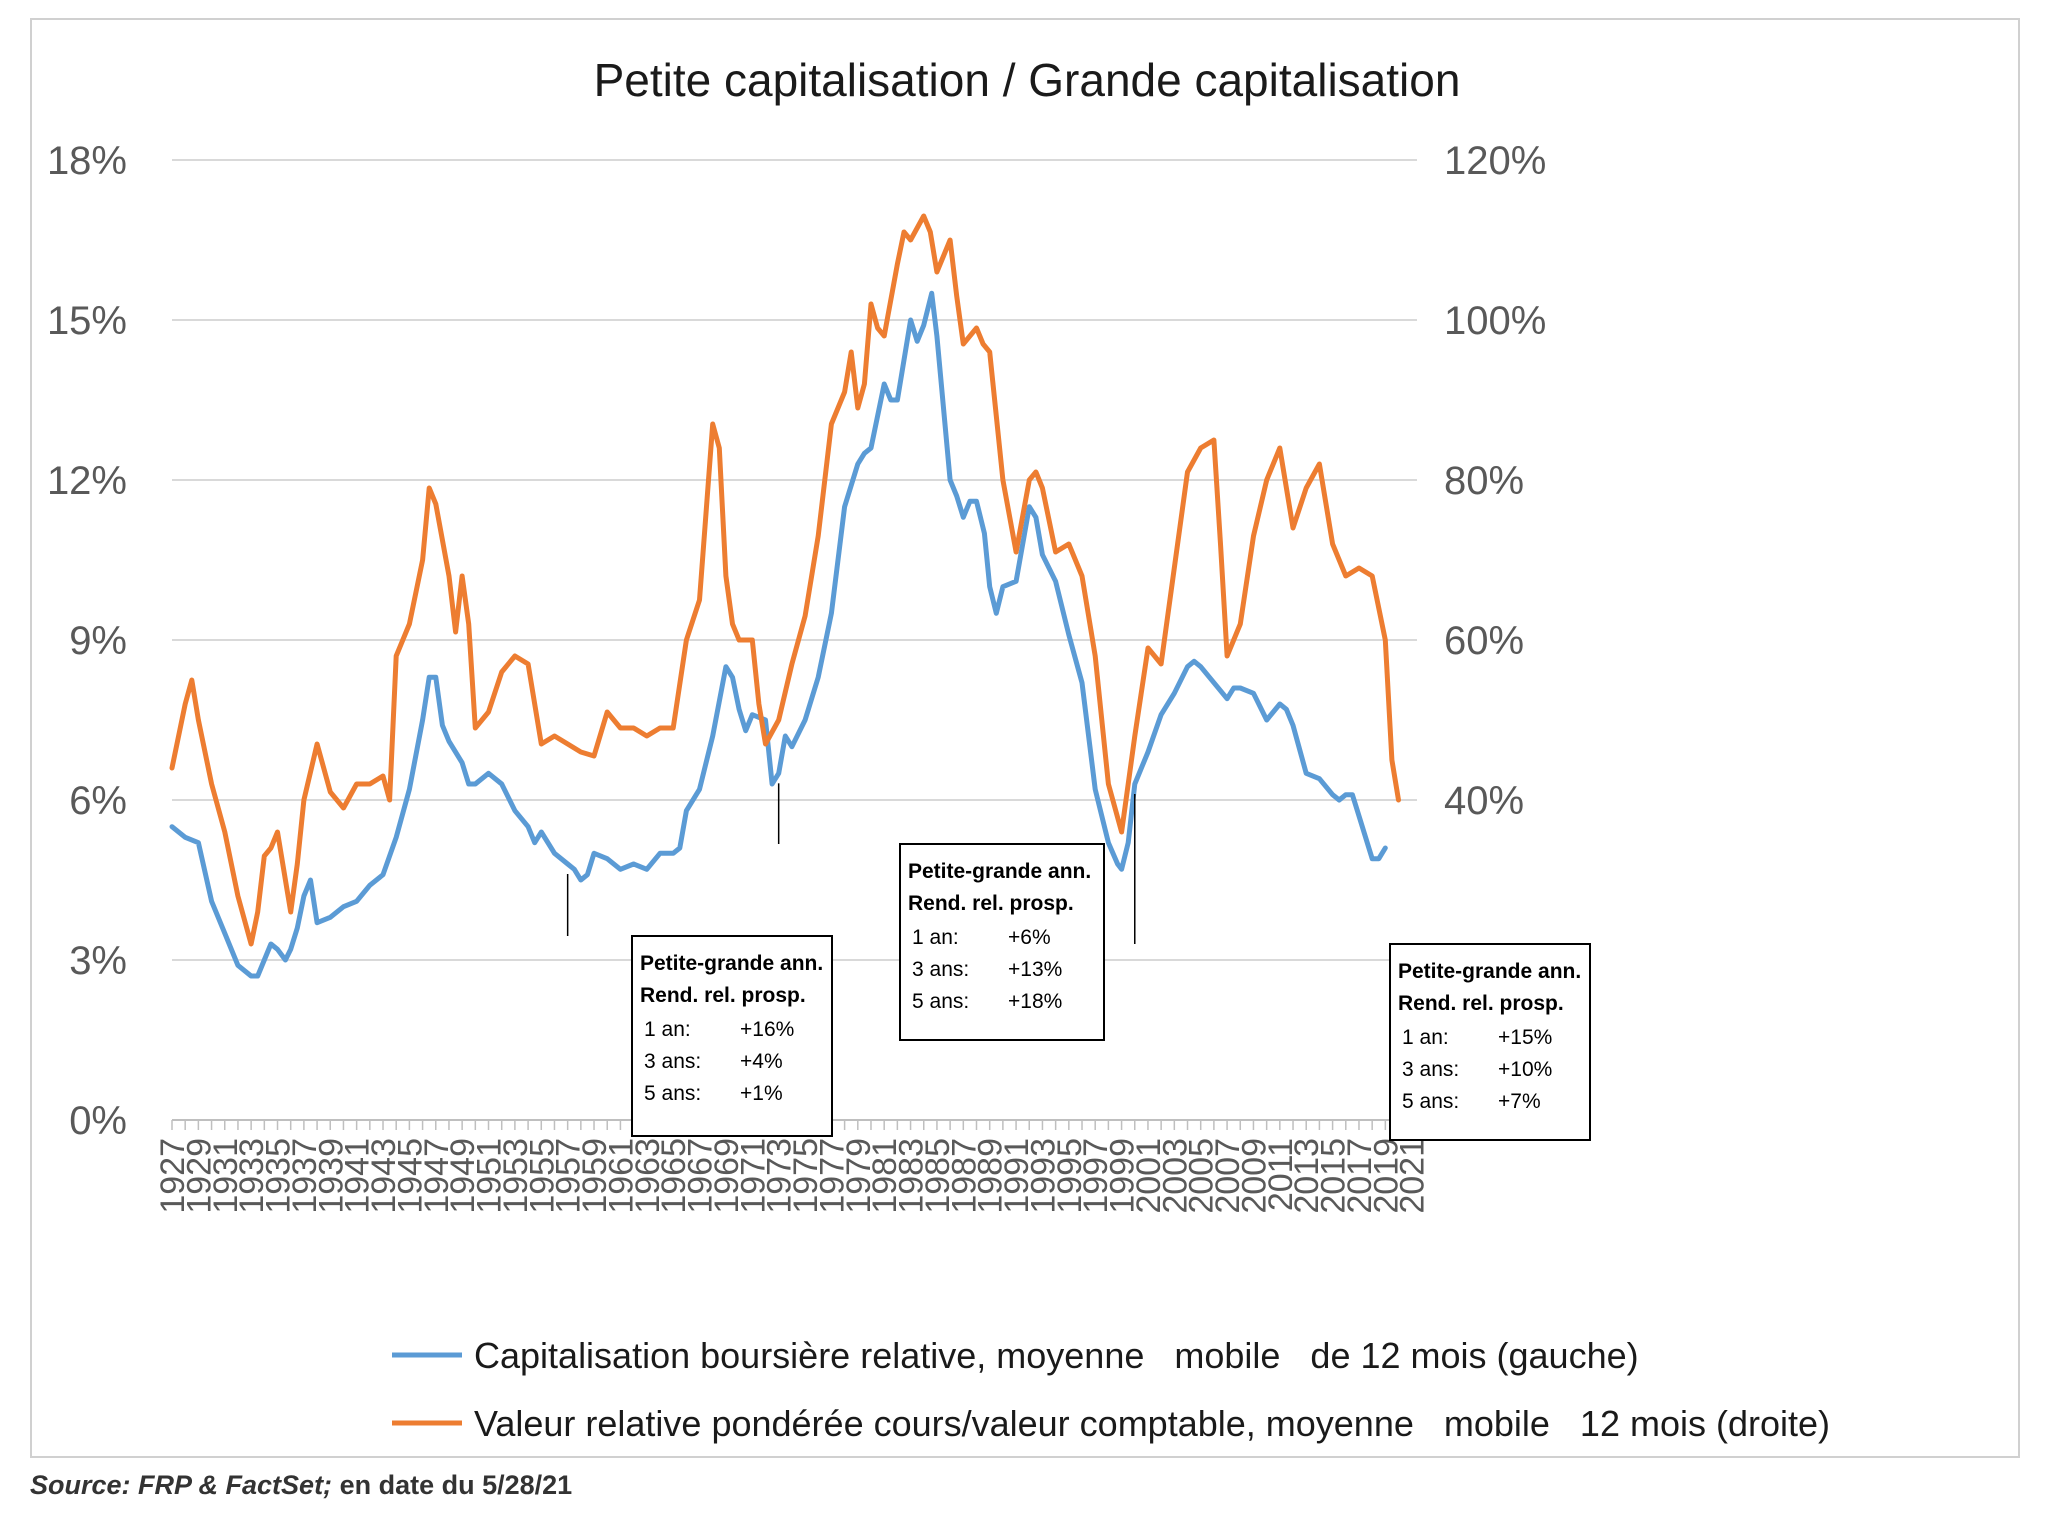  What do you see at coordinates (181, 1485) in the screenshot?
I see `source-label: Source: FRP & FactSet;` at bounding box center [181, 1485].